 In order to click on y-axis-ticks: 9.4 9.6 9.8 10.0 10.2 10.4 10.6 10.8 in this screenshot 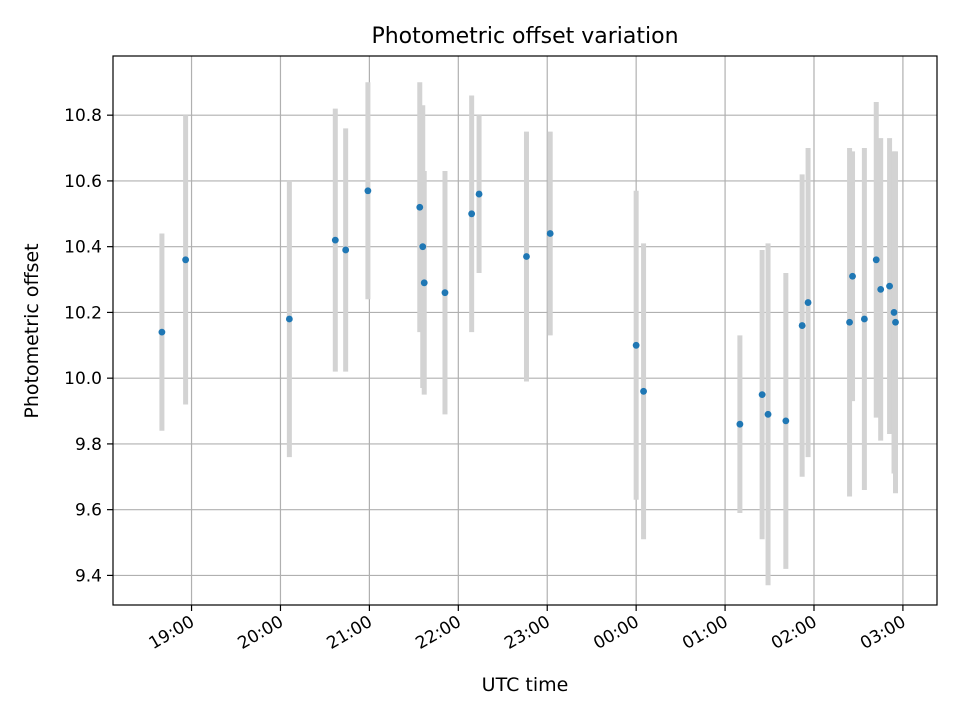, I will do `click(88, 346)`.